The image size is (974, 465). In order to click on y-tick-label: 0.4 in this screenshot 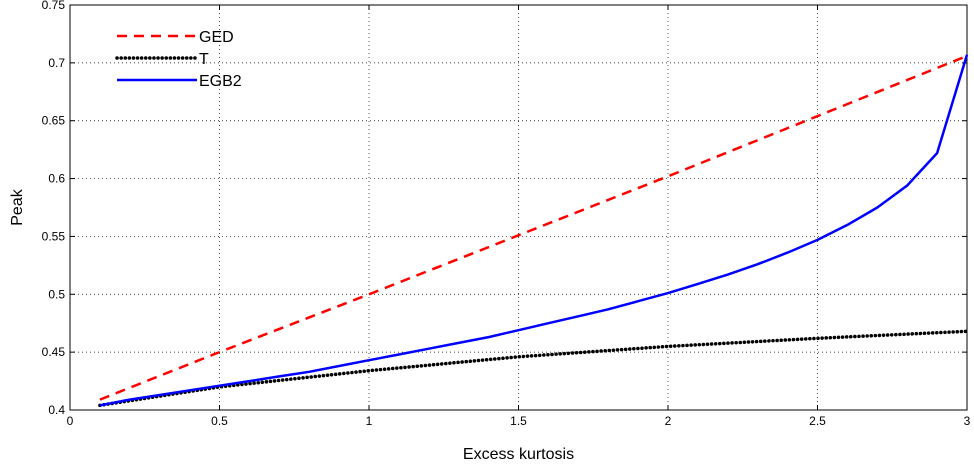, I will do `click(56, 410)`.